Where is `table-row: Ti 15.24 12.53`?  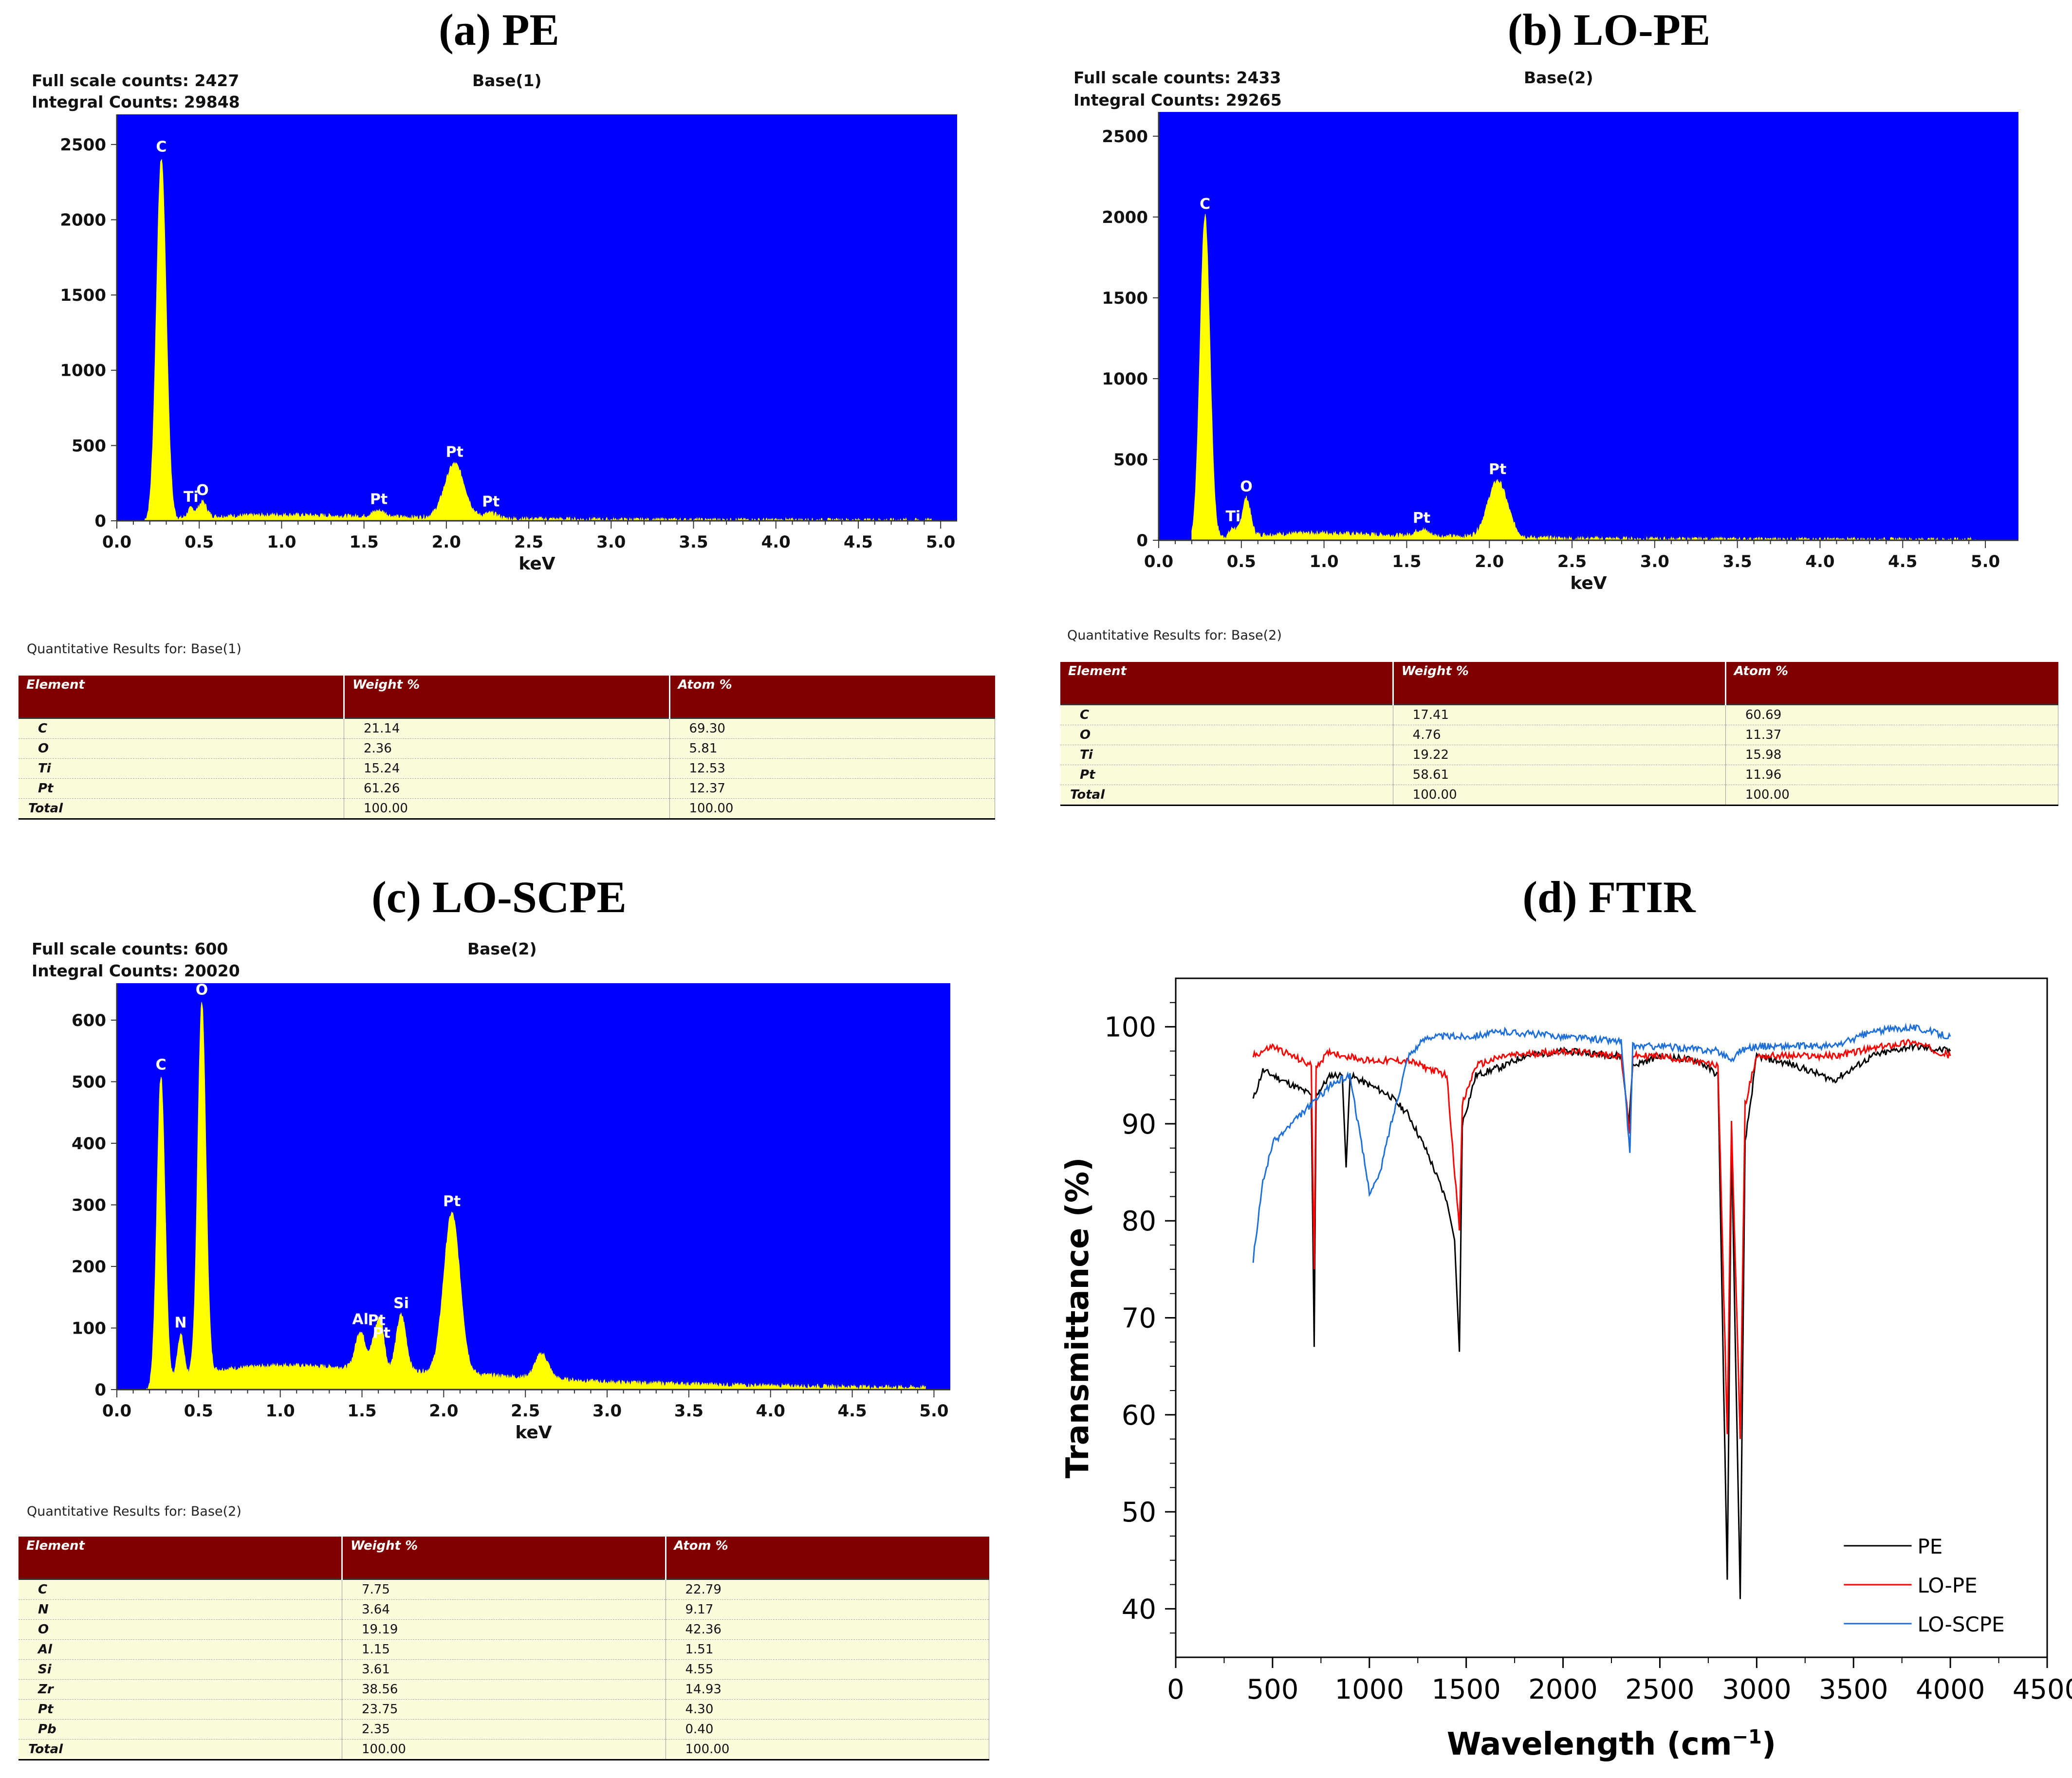 table-row: Ti 15.24 12.53 is located at coordinates (506, 768).